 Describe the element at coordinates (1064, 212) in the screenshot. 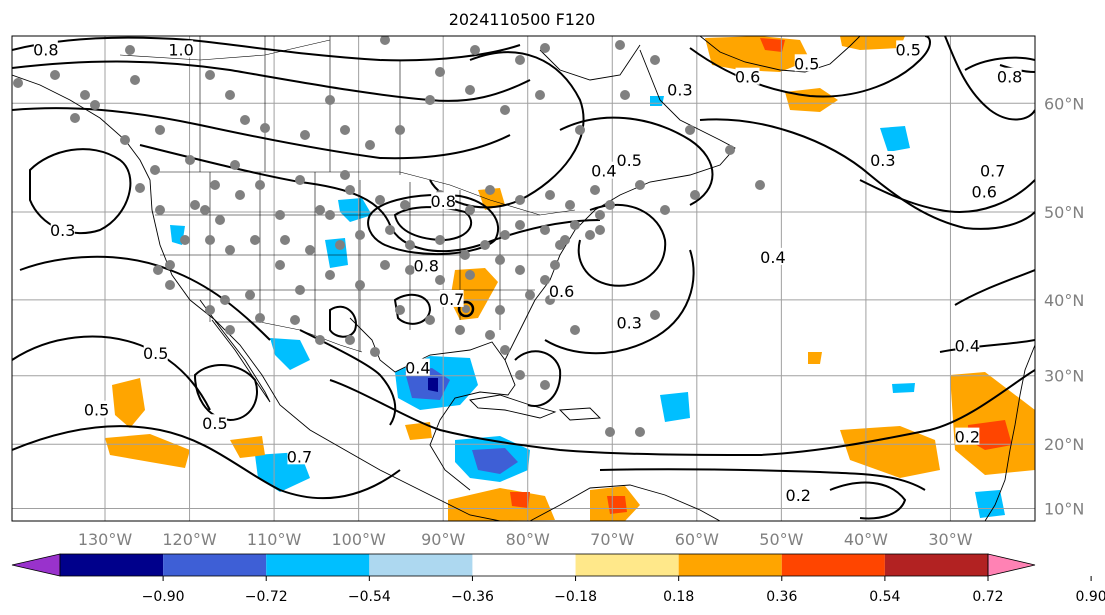

I see `latitude-label-1: 50°N` at that location.